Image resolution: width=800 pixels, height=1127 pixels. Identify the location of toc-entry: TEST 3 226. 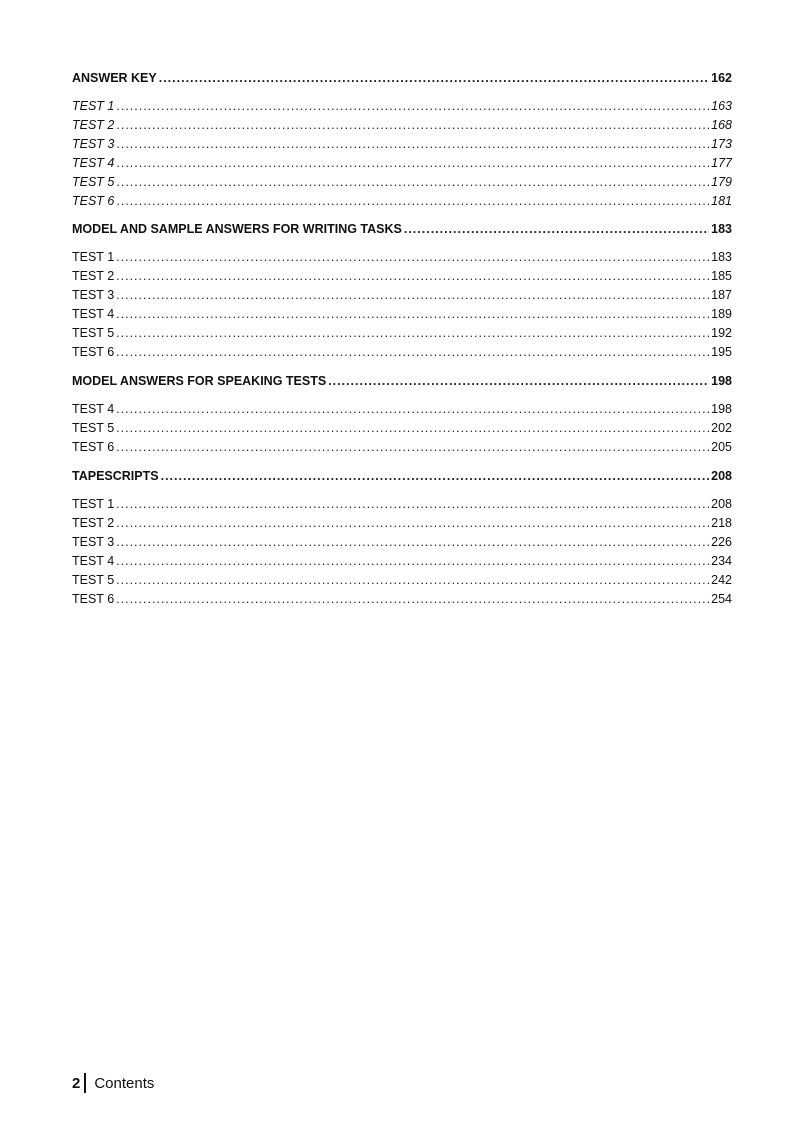
(402, 542).